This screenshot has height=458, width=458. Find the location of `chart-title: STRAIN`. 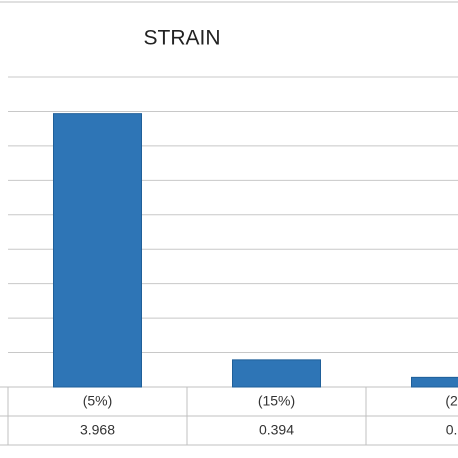

chart-title: STRAIN is located at coordinates (181, 38).